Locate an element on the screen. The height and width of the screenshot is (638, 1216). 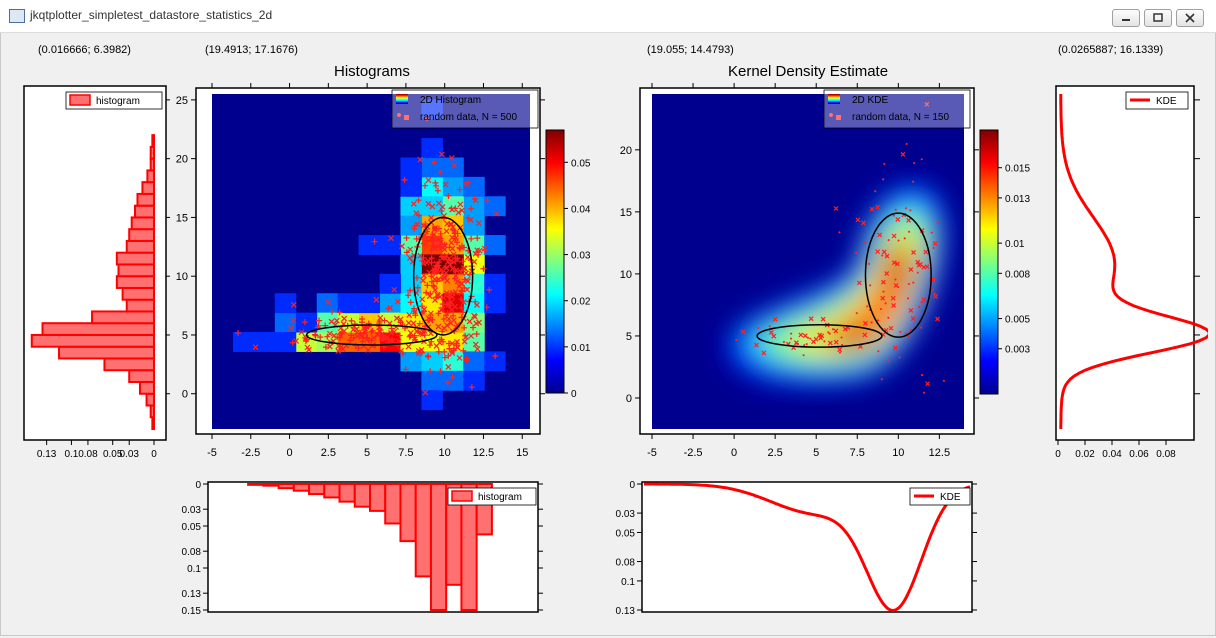
kde-legend-icon is located at coordinates (834, 99).